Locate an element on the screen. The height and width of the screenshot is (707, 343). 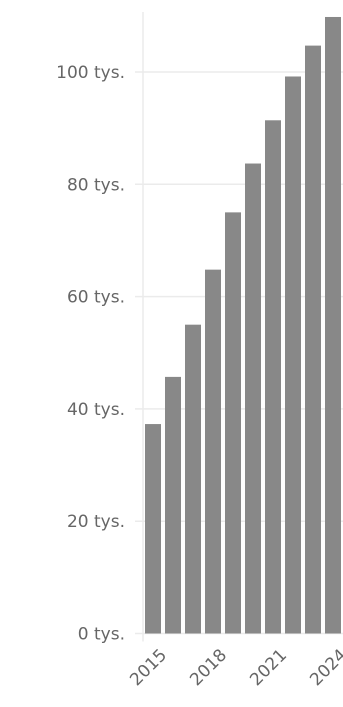
bar-2015 is located at coordinates (153, 529).